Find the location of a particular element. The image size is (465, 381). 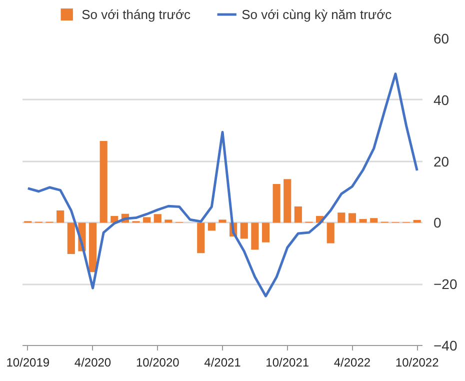

y-tick-label: 40 is located at coordinates (442, 100).